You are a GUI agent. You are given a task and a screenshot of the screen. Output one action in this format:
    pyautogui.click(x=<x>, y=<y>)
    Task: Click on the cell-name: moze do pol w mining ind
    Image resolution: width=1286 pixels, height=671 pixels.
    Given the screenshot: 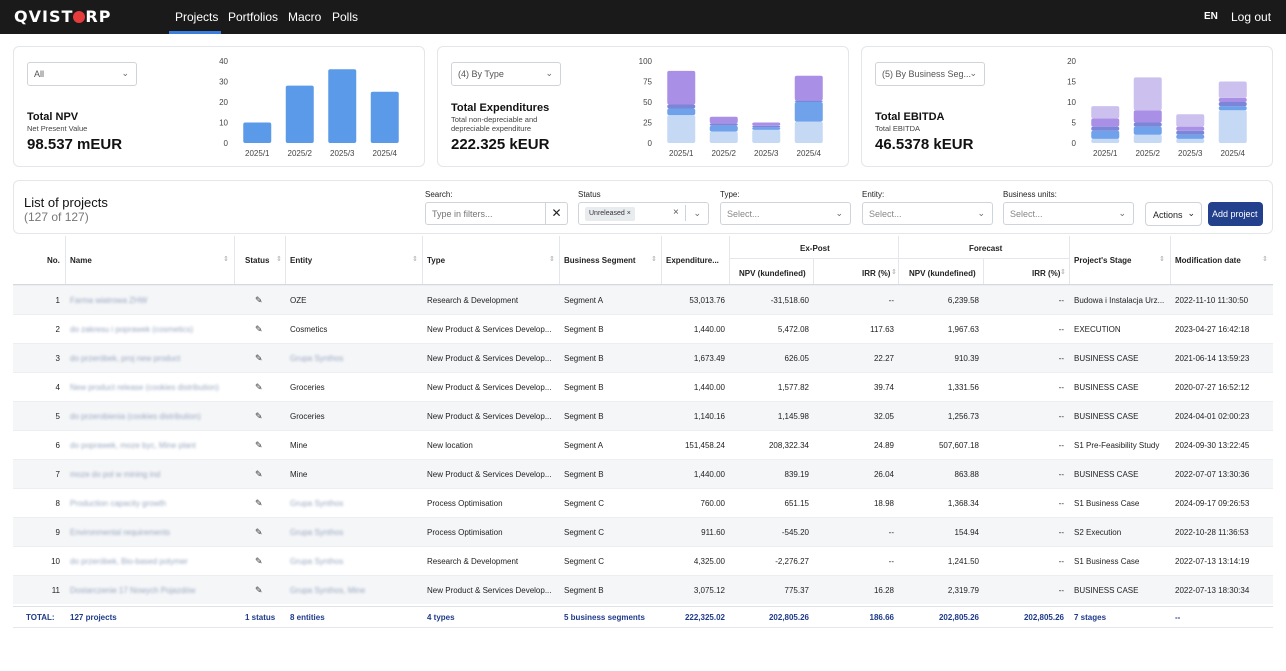 What is the action you would take?
    pyautogui.click(x=115, y=474)
    